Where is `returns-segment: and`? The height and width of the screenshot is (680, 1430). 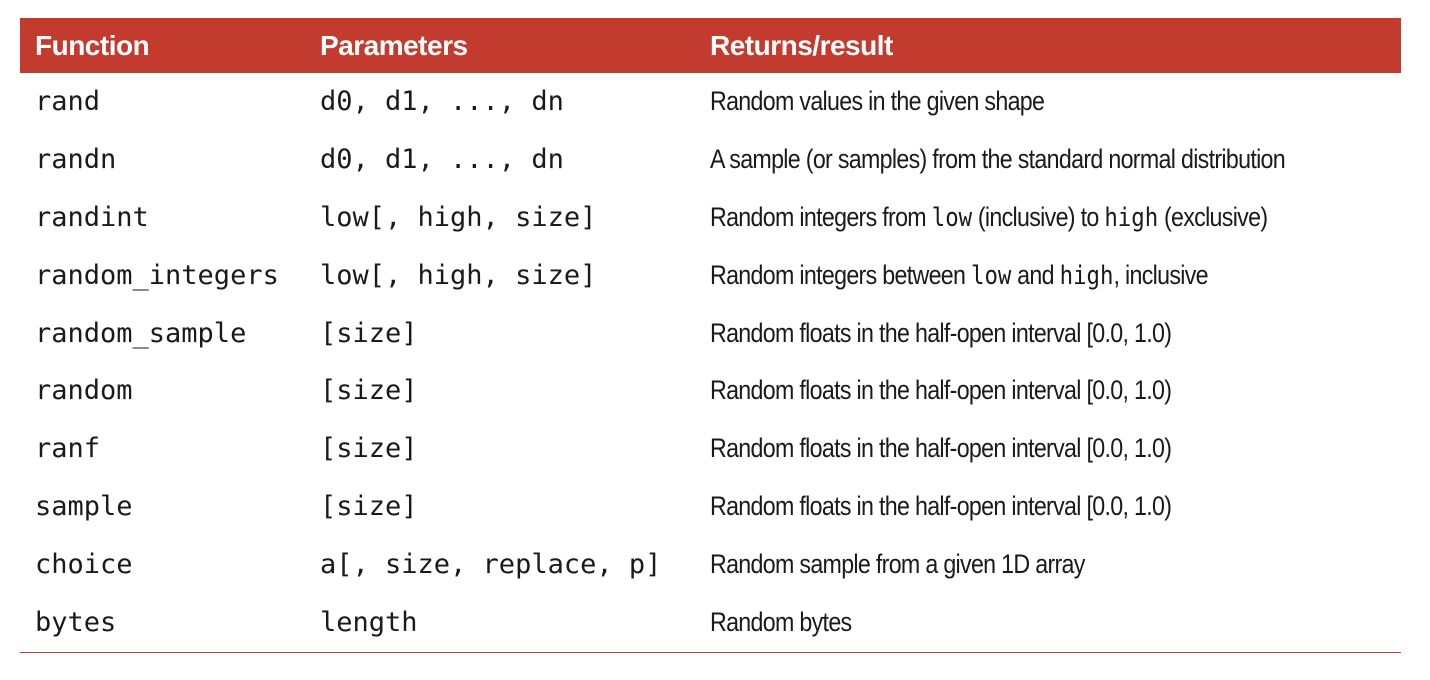 returns-segment: and is located at coordinates (1035, 274).